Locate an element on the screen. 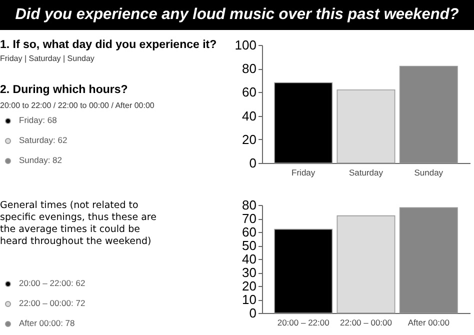 This screenshot has width=474, height=335. chart-title: Did you experience any loud music over this past weekend? is located at coordinates (237, 15).